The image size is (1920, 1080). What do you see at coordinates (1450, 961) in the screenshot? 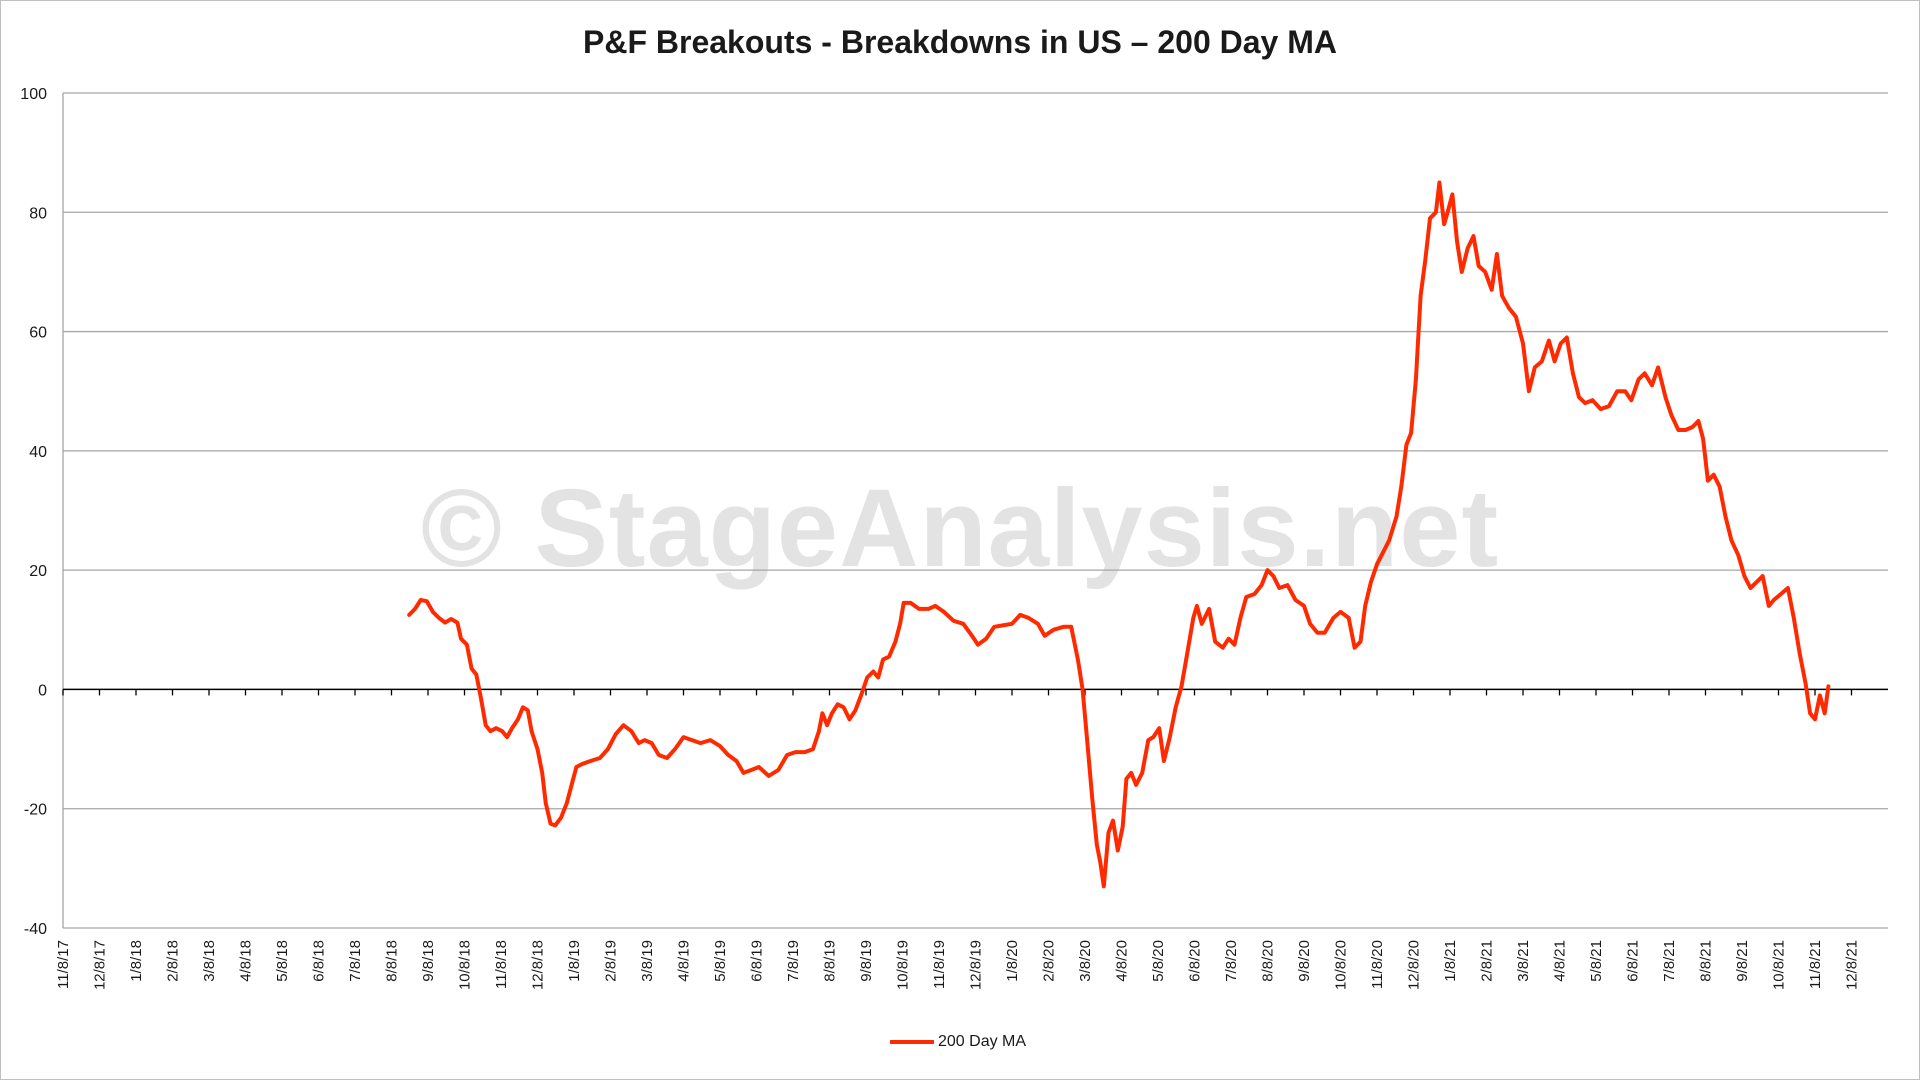
I see `x-tick-label: 1/8/21` at bounding box center [1450, 961].